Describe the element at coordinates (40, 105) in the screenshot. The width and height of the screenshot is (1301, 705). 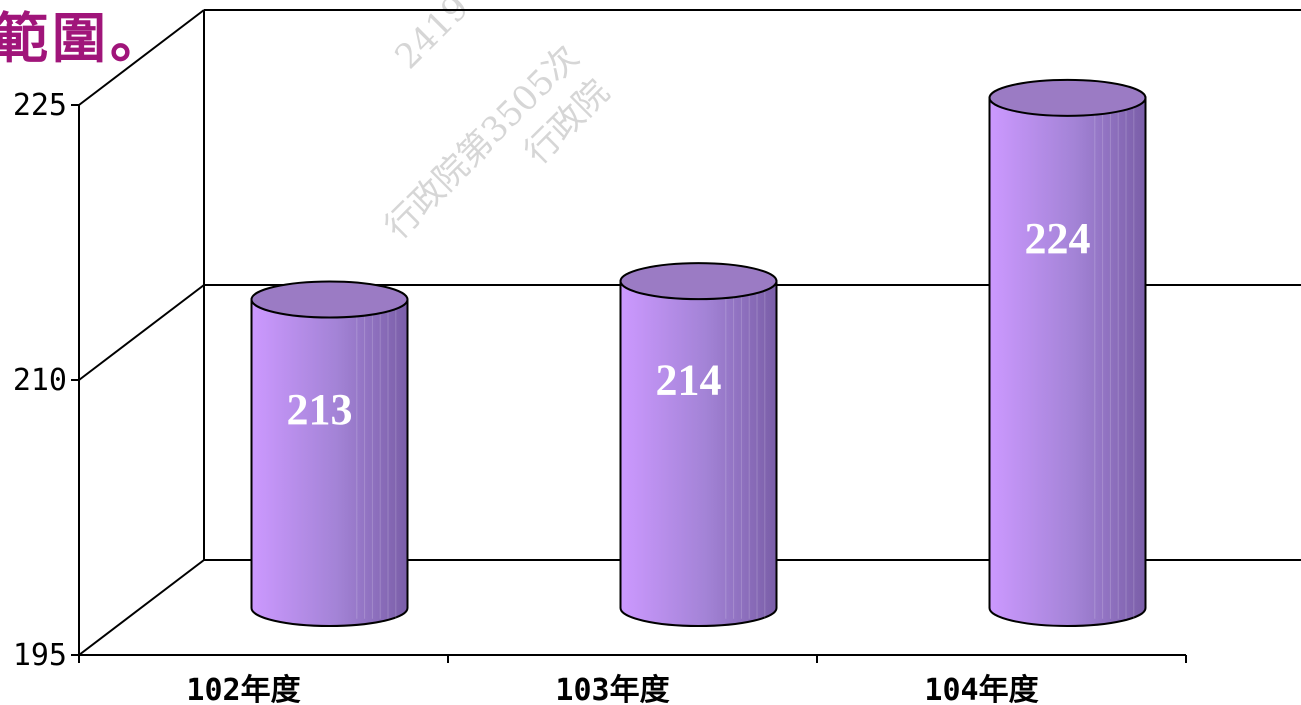
I see `y-tick-label: 225` at that location.